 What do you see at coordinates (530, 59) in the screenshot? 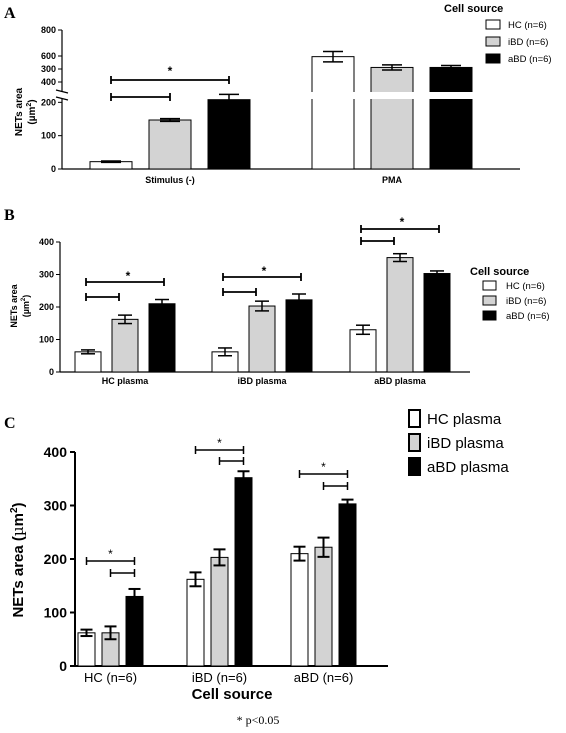
I see `legend-label-a: aBD (n=6)` at bounding box center [530, 59].